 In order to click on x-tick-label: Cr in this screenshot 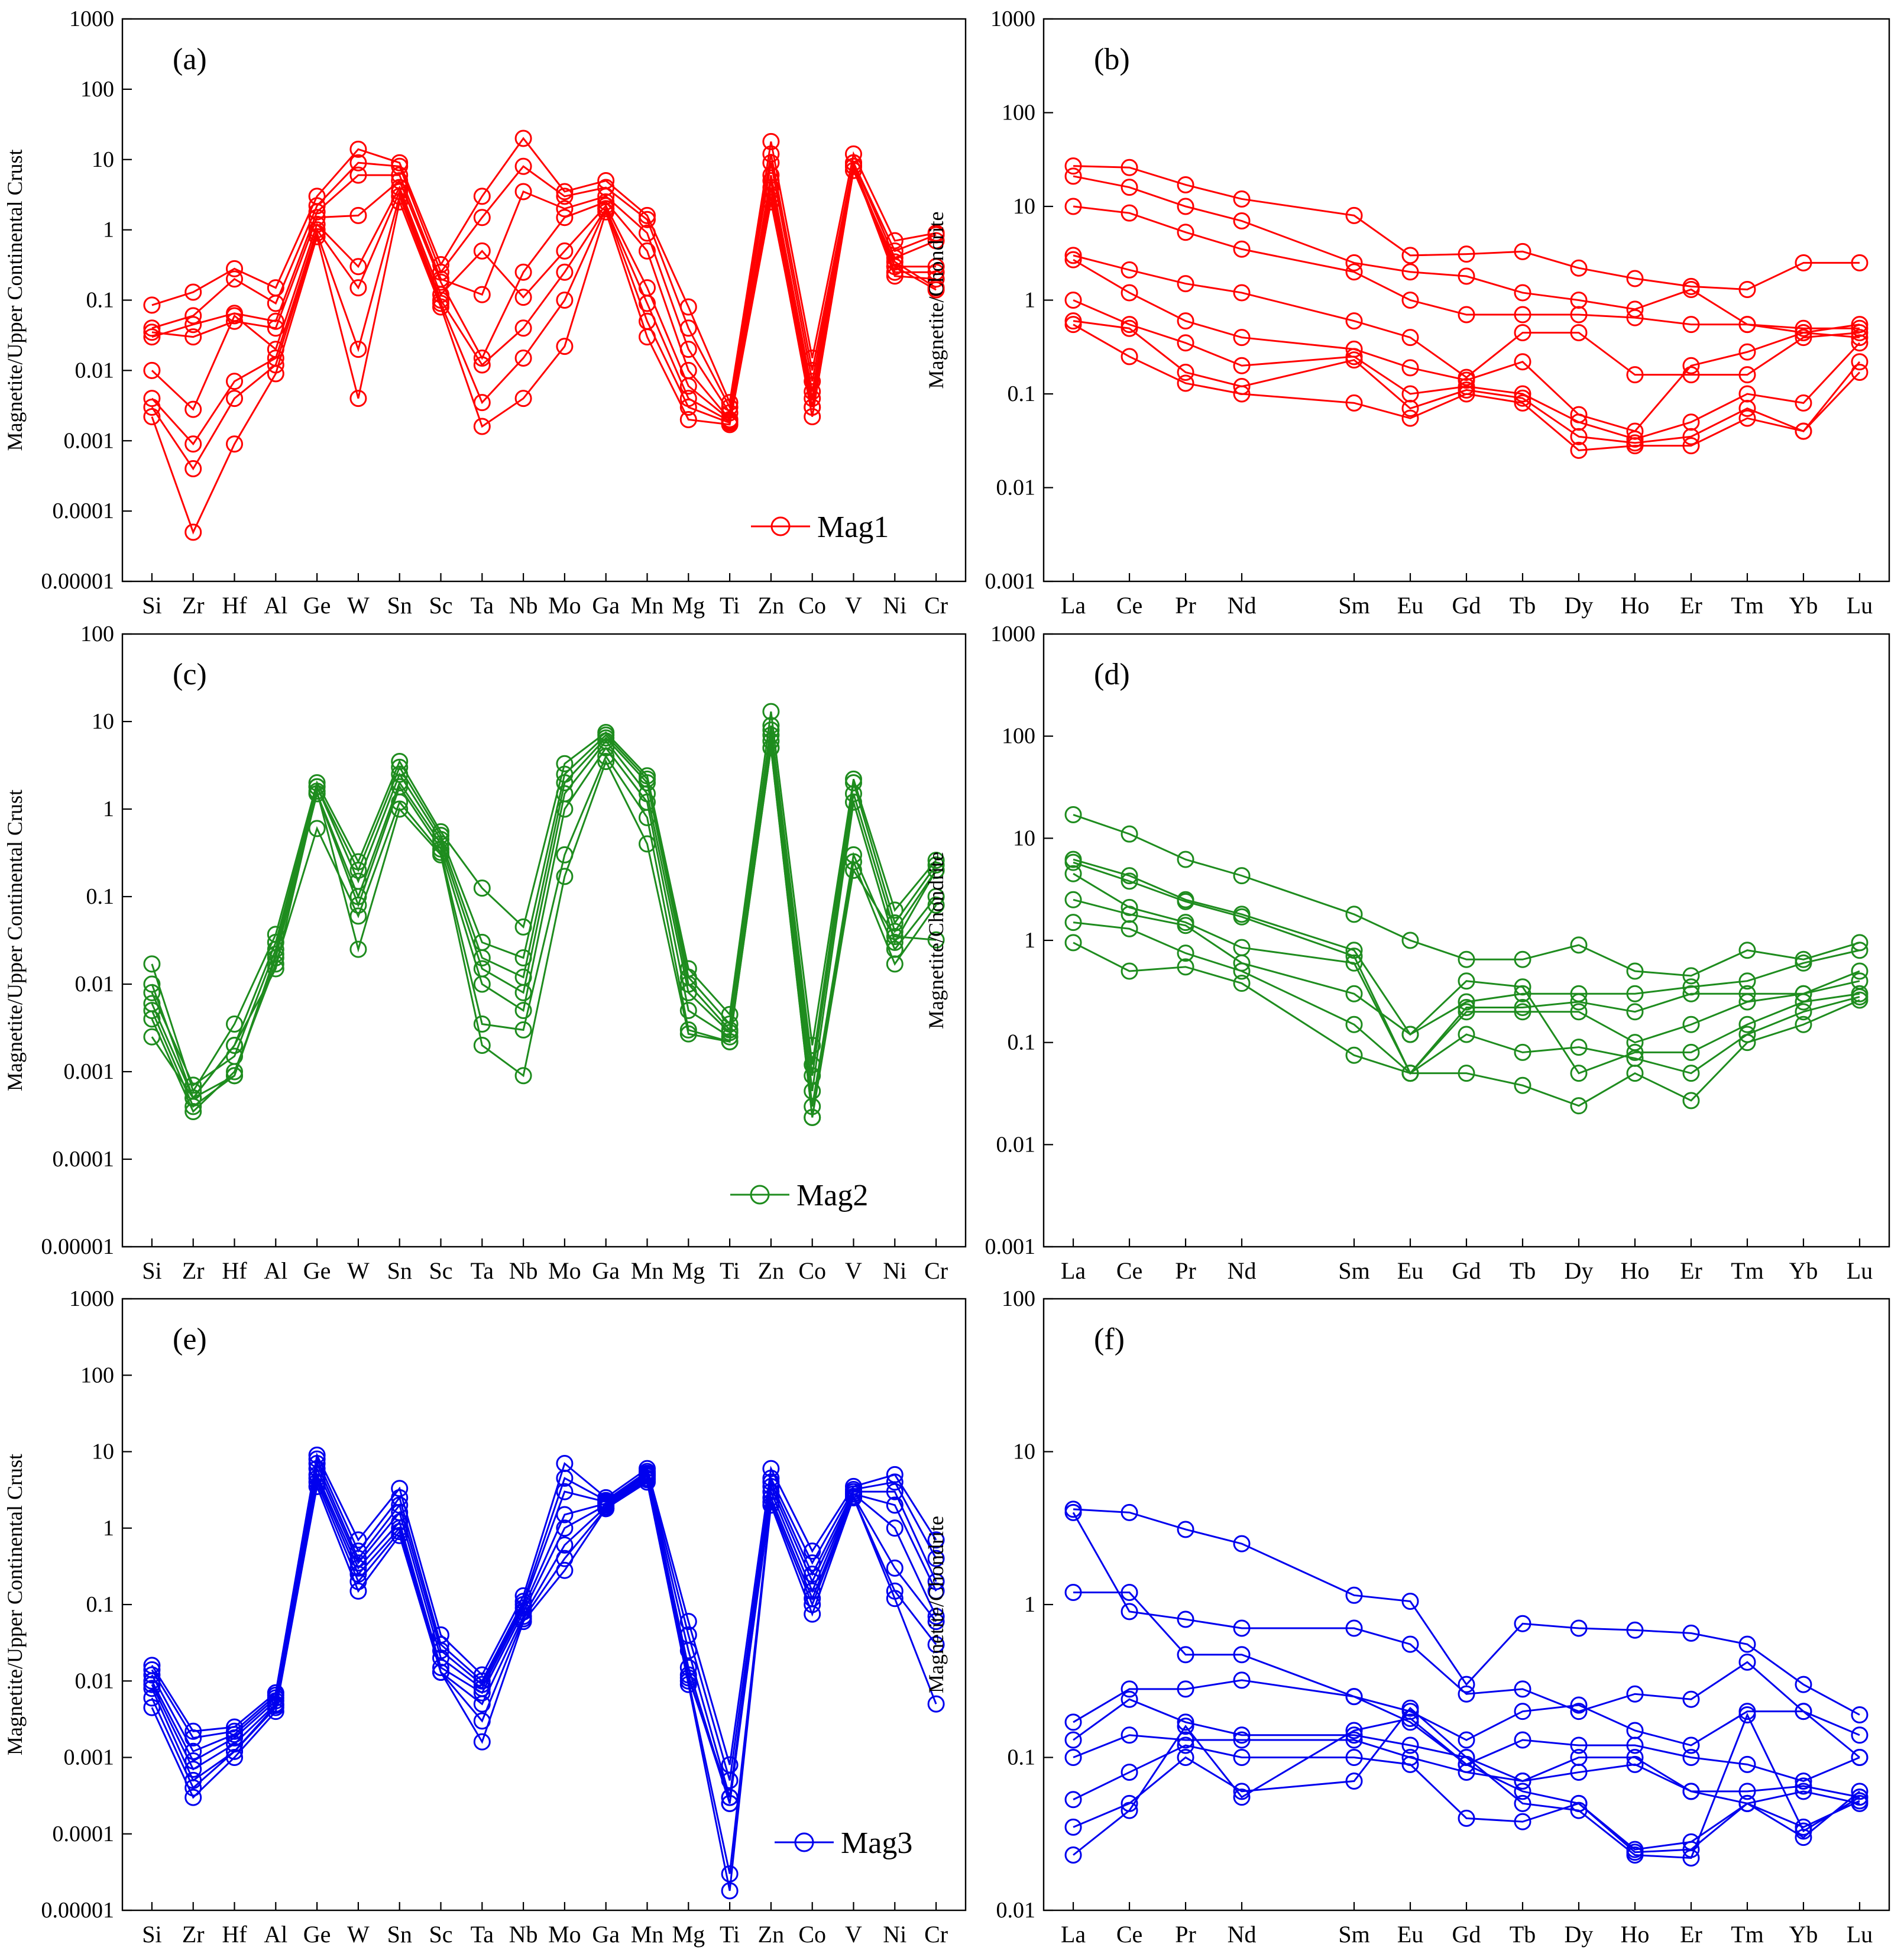, I will do `click(936, 1934)`.